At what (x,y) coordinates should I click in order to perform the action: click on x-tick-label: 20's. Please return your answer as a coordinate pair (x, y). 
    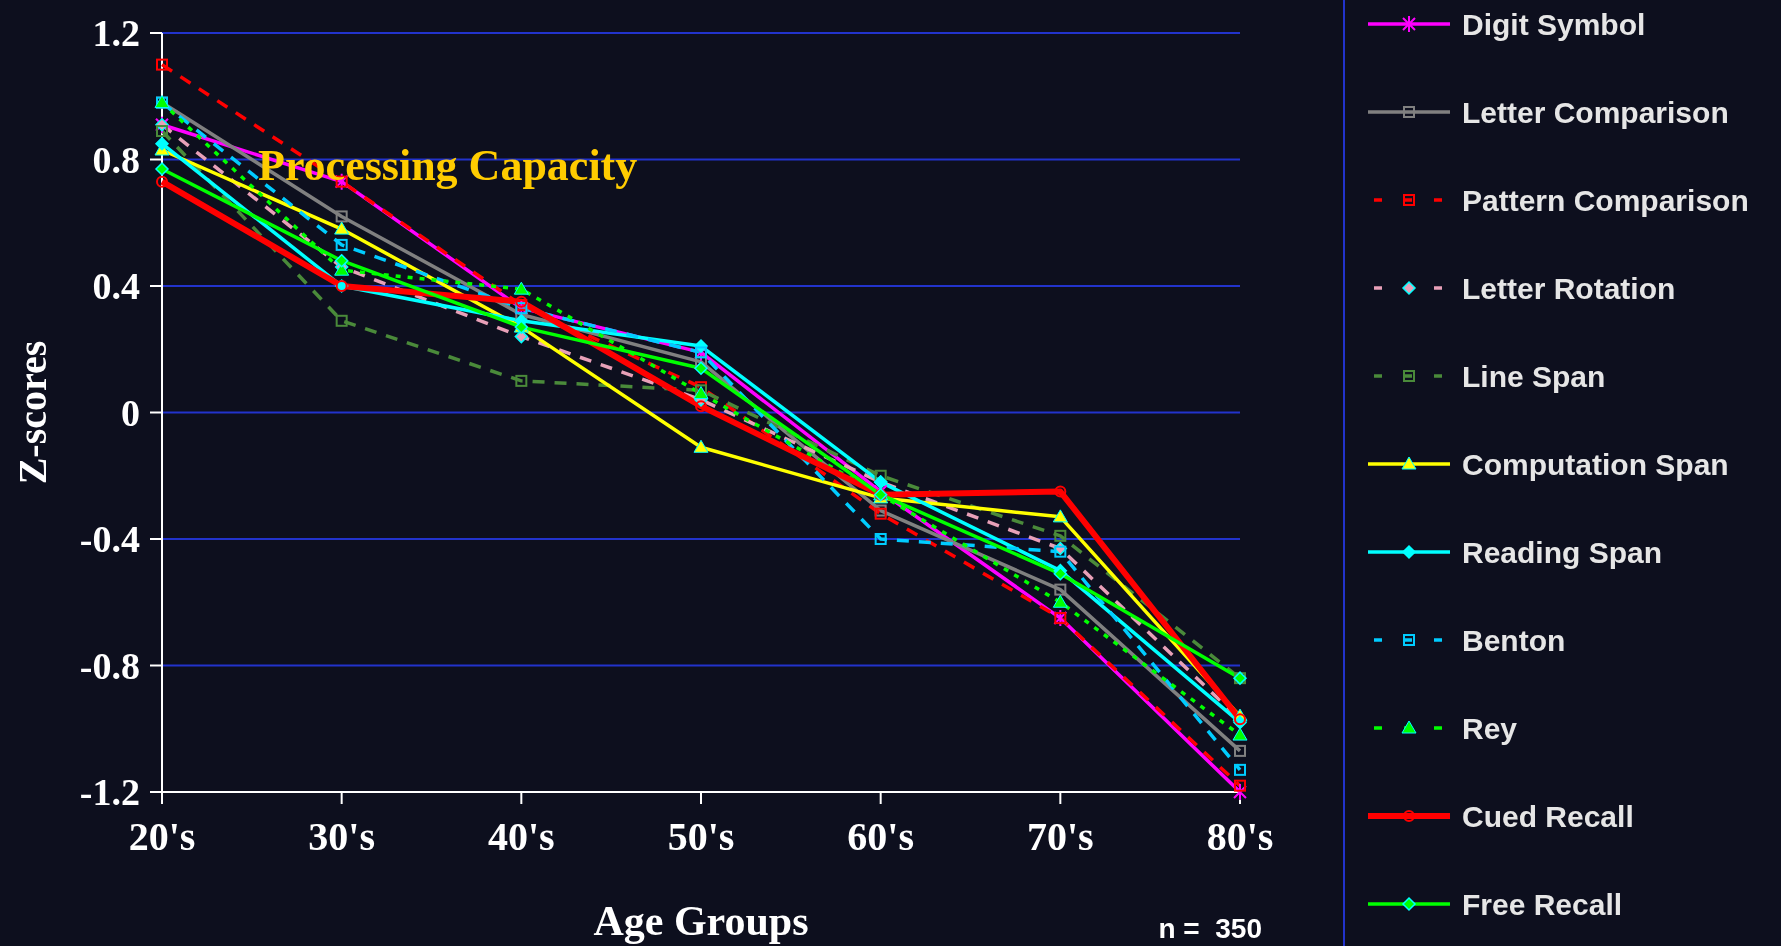
    Looking at the image, I should click on (162, 836).